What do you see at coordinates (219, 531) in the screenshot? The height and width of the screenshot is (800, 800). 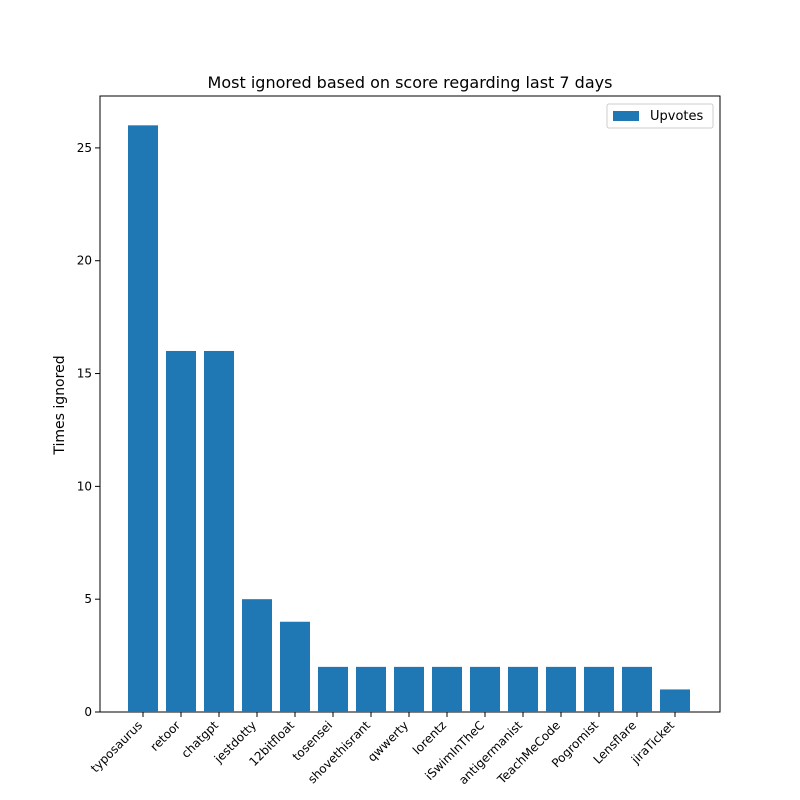 I see `bar-chatgpt` at bounding box center [219, 531].